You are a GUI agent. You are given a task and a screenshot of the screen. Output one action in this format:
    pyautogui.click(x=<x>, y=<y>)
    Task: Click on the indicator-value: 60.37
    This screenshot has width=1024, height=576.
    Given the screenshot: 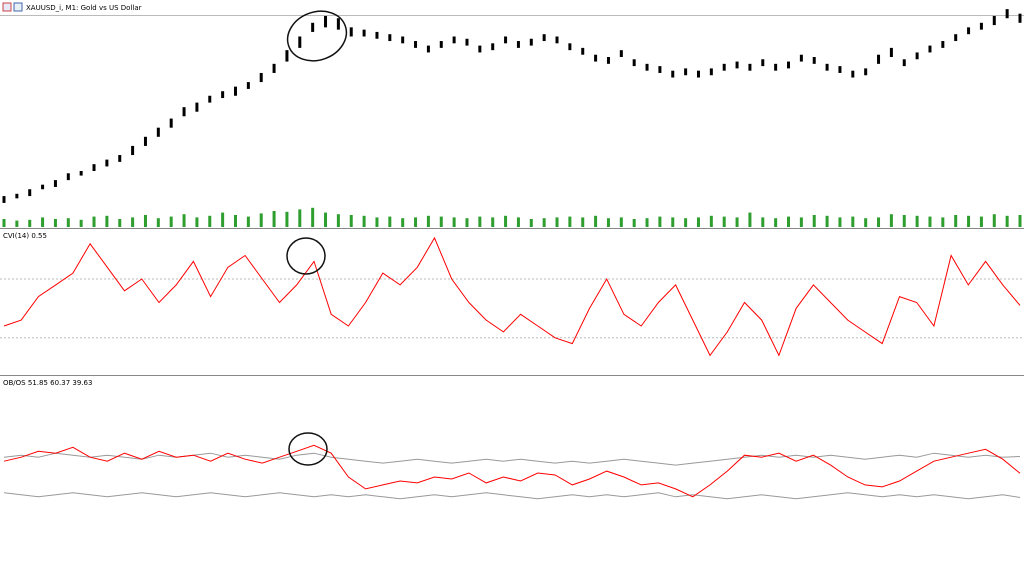 What is the action you would take?
    pyautogui.click(x=60, y=383)
    